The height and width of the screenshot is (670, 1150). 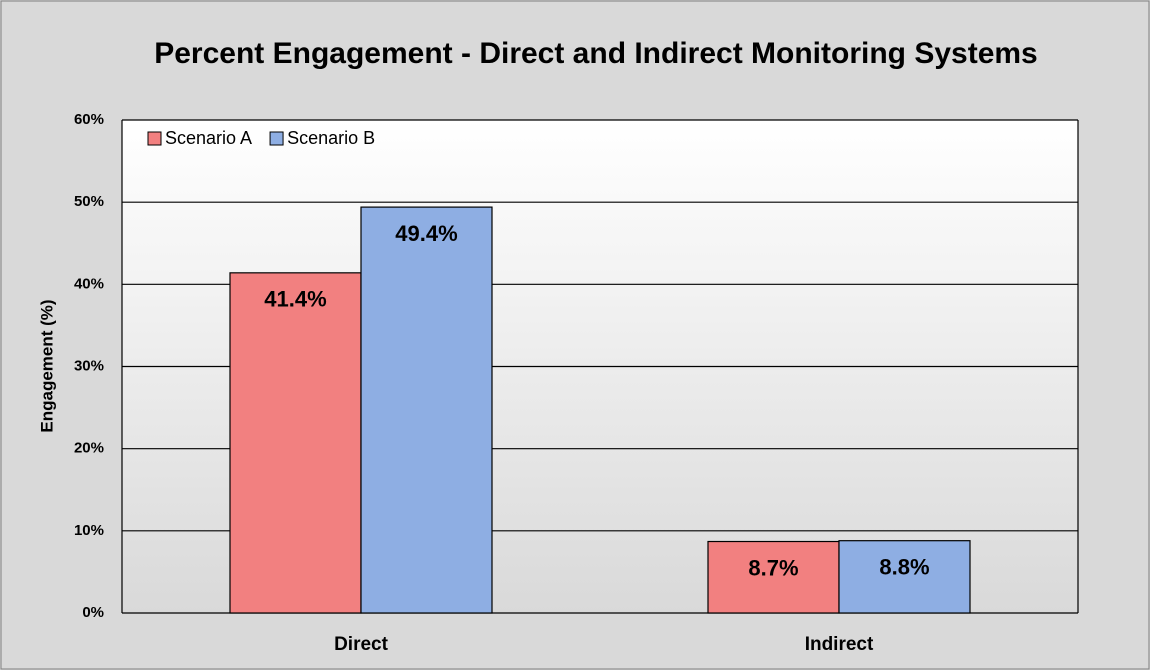 What do you see at coordinates (89, 365) in the screenshot?
I see `y-tick-label: 30%` at bounding box center [89, 365].